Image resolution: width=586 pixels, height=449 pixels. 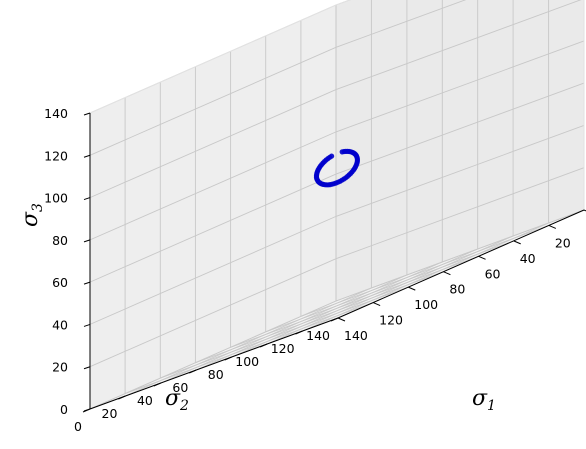 I want to click on y-tick-label: 40, so click(x=528, y=258).